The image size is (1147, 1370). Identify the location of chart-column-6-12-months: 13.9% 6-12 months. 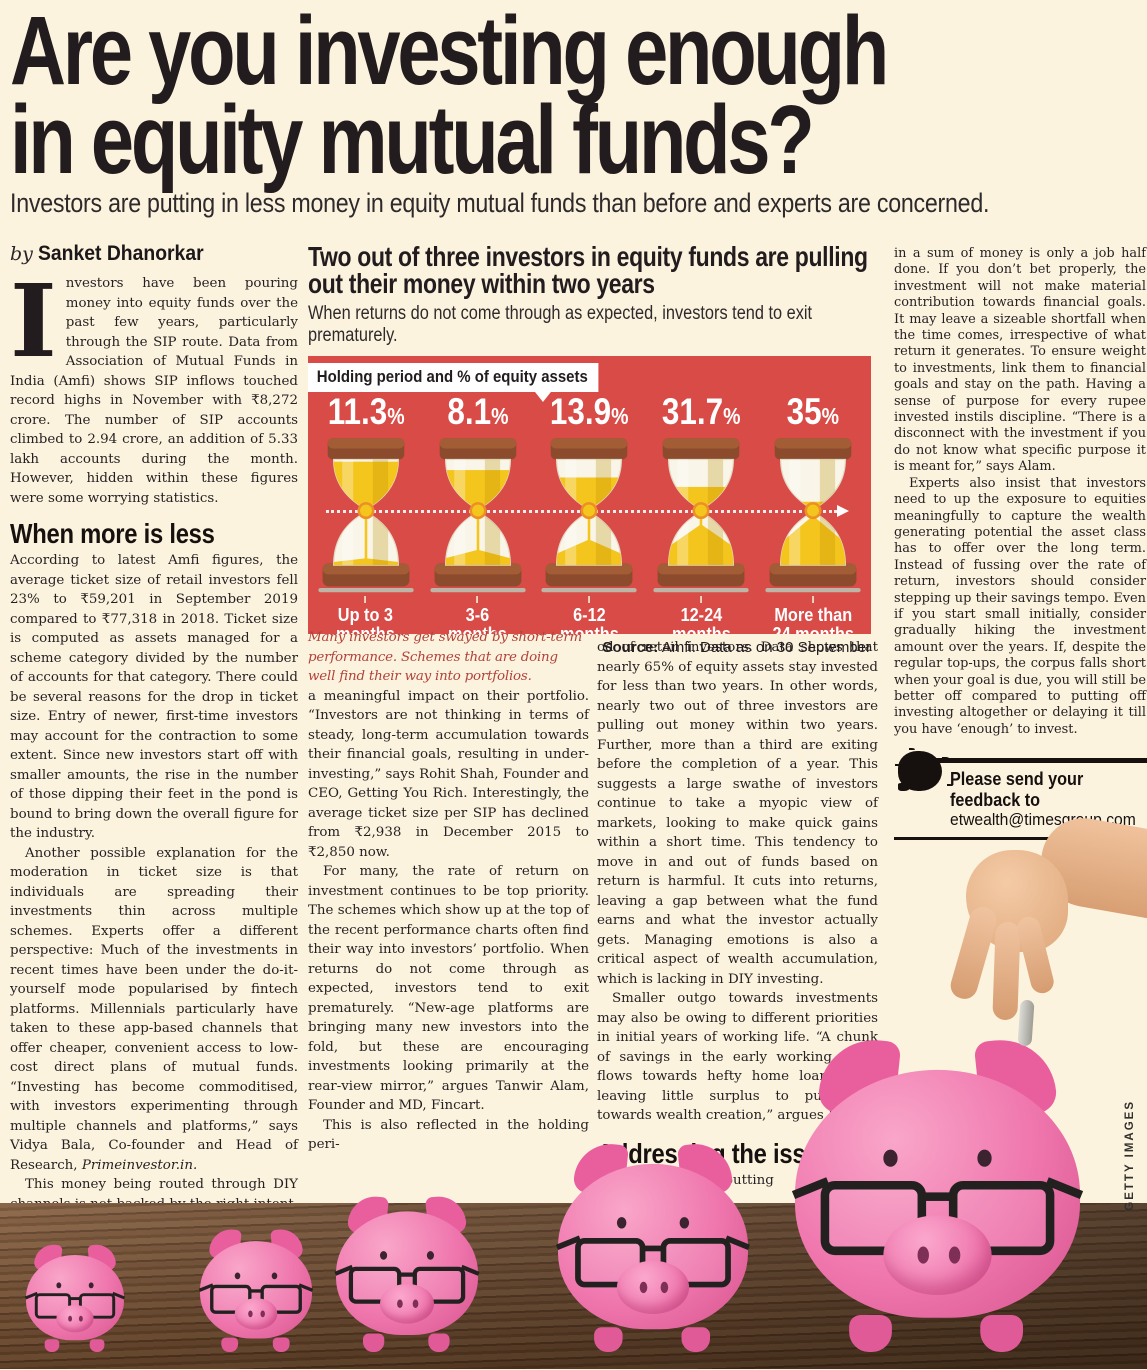
(590, 512).